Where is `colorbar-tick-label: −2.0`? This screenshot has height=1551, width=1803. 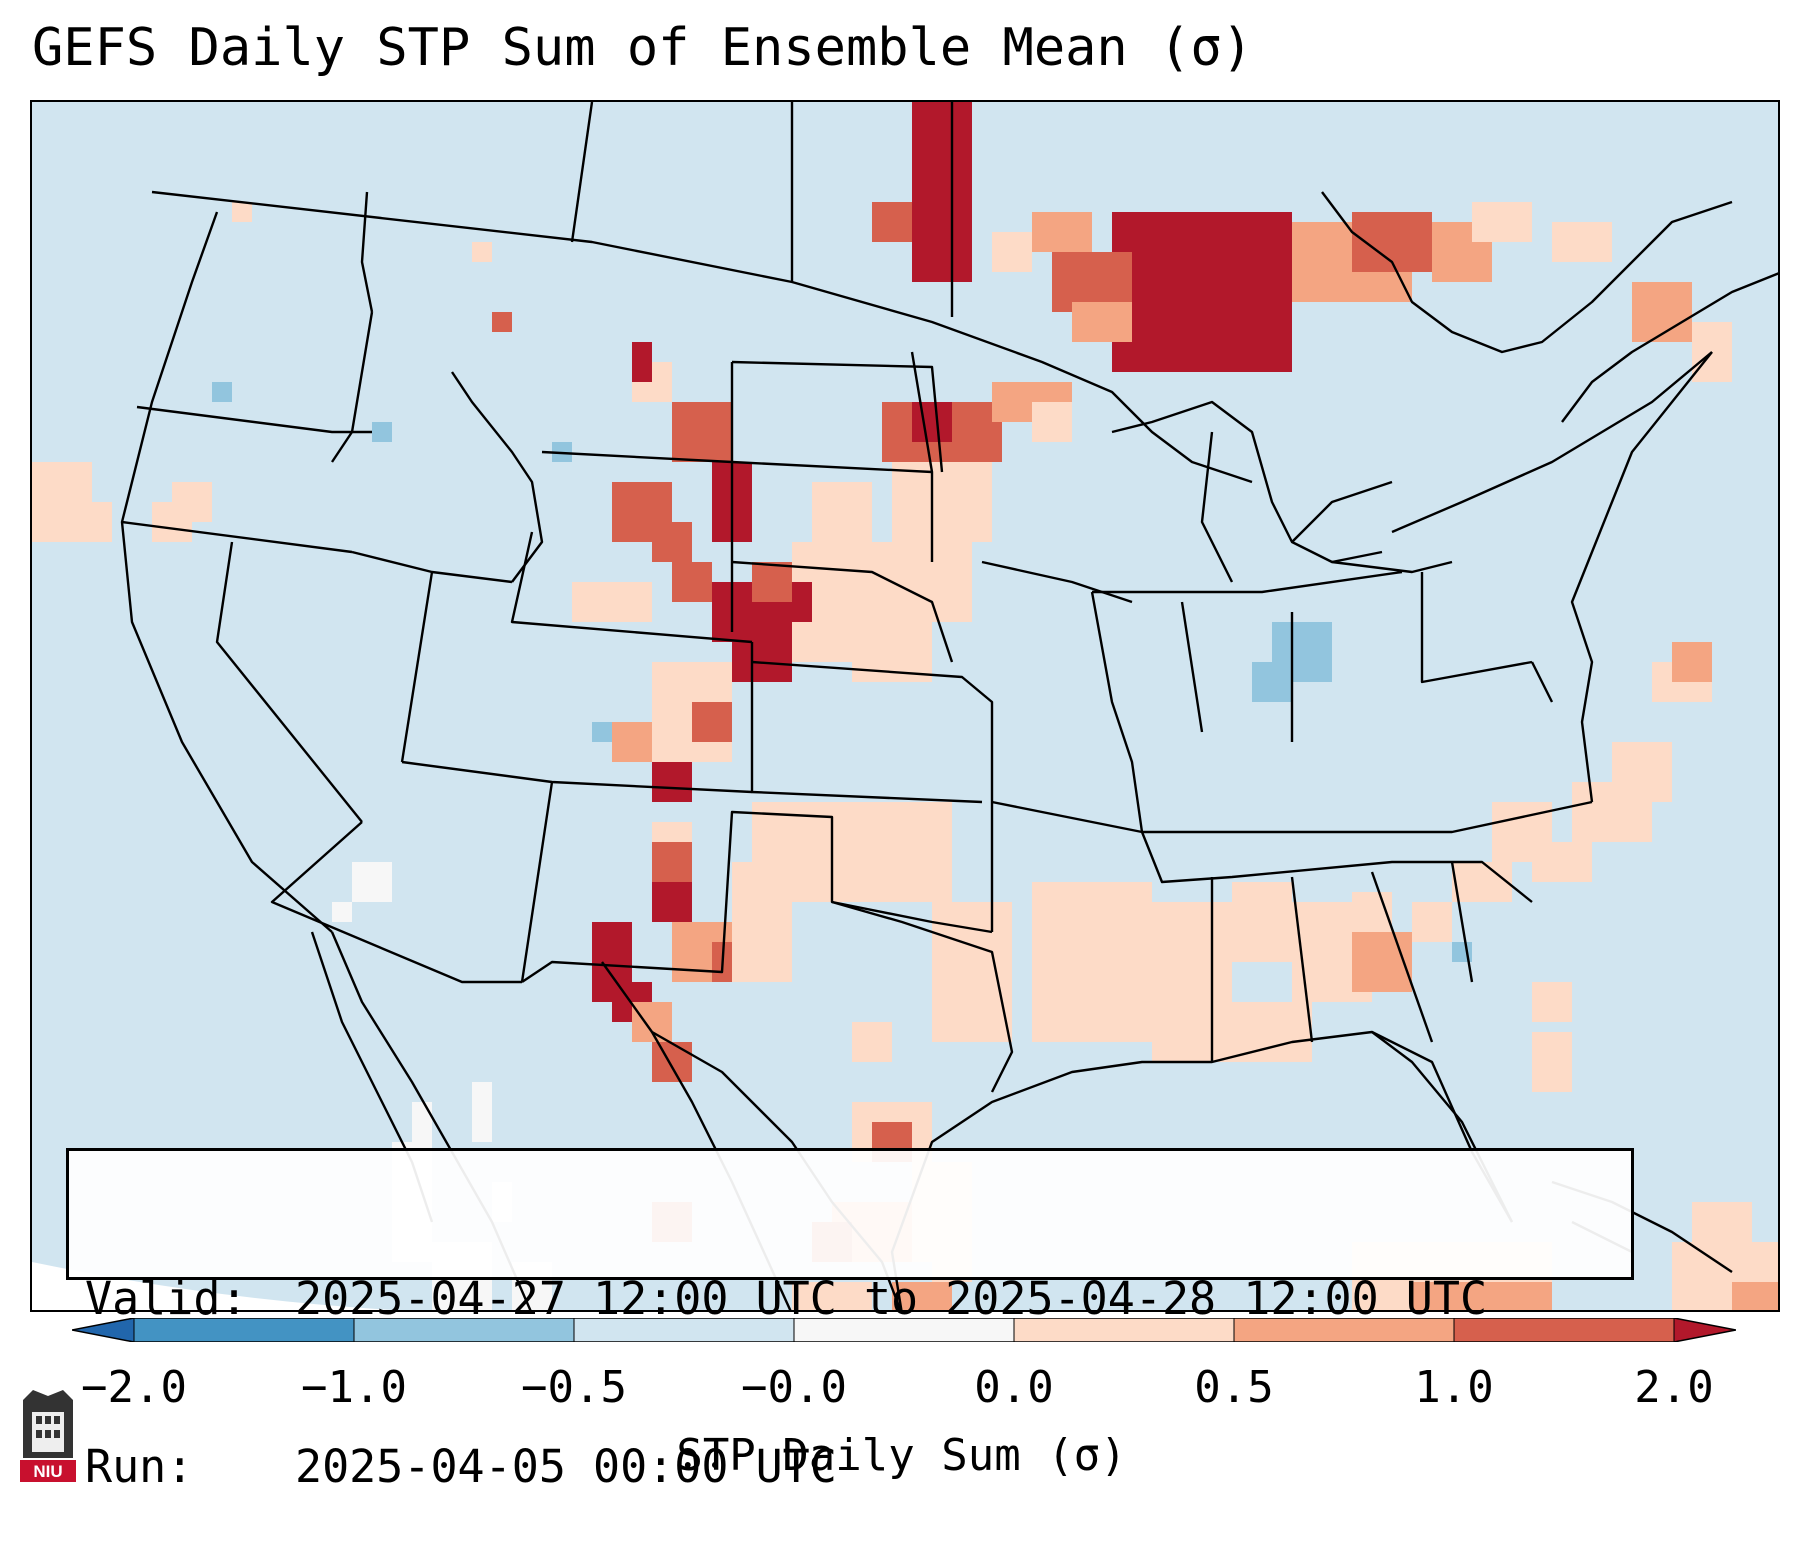 colorbar-tick-label: −2.0 is located at coordinates (134, 1387).